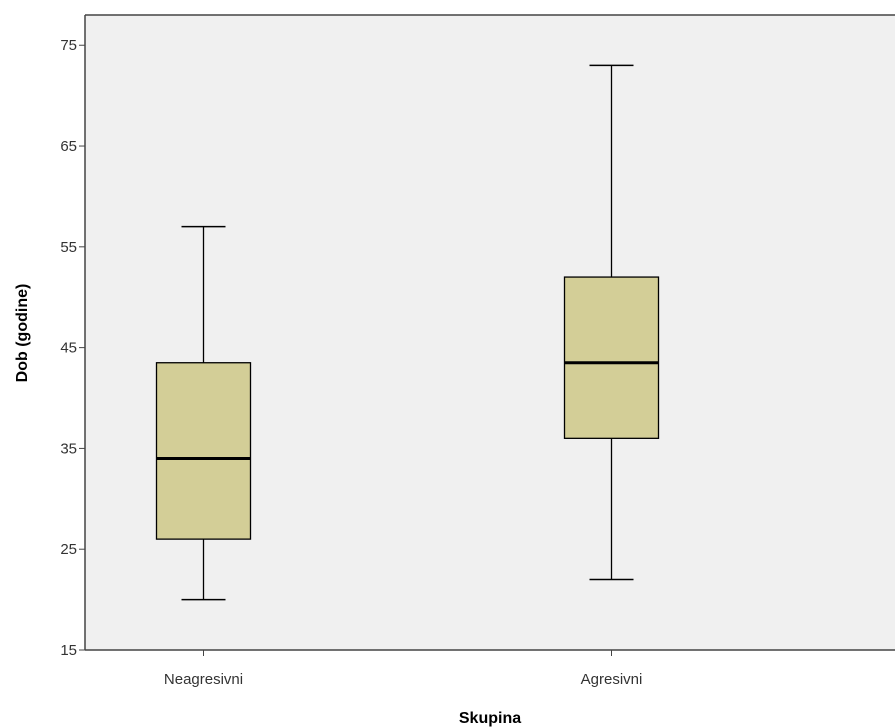 Image resolution: width=895 pixels, height=727 pixels. I want to click on y-tick-label: 35, so click(68, 448).